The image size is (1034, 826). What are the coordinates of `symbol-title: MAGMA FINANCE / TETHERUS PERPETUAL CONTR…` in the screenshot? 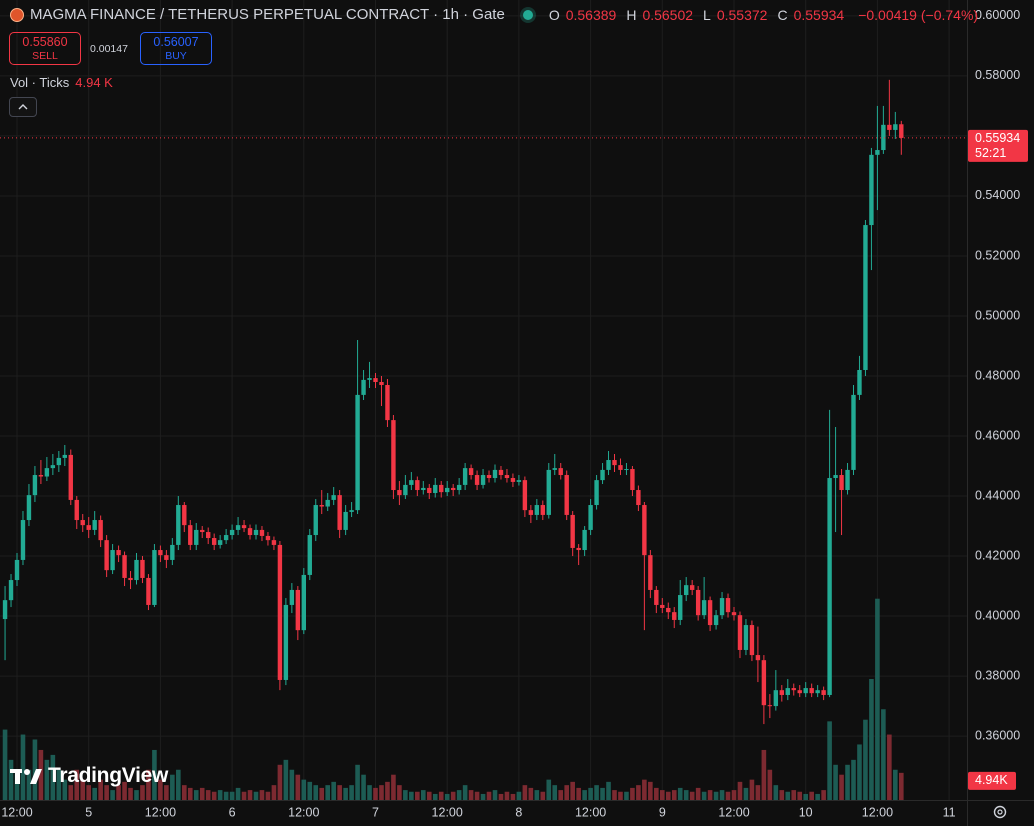 It's located at (267, 14).